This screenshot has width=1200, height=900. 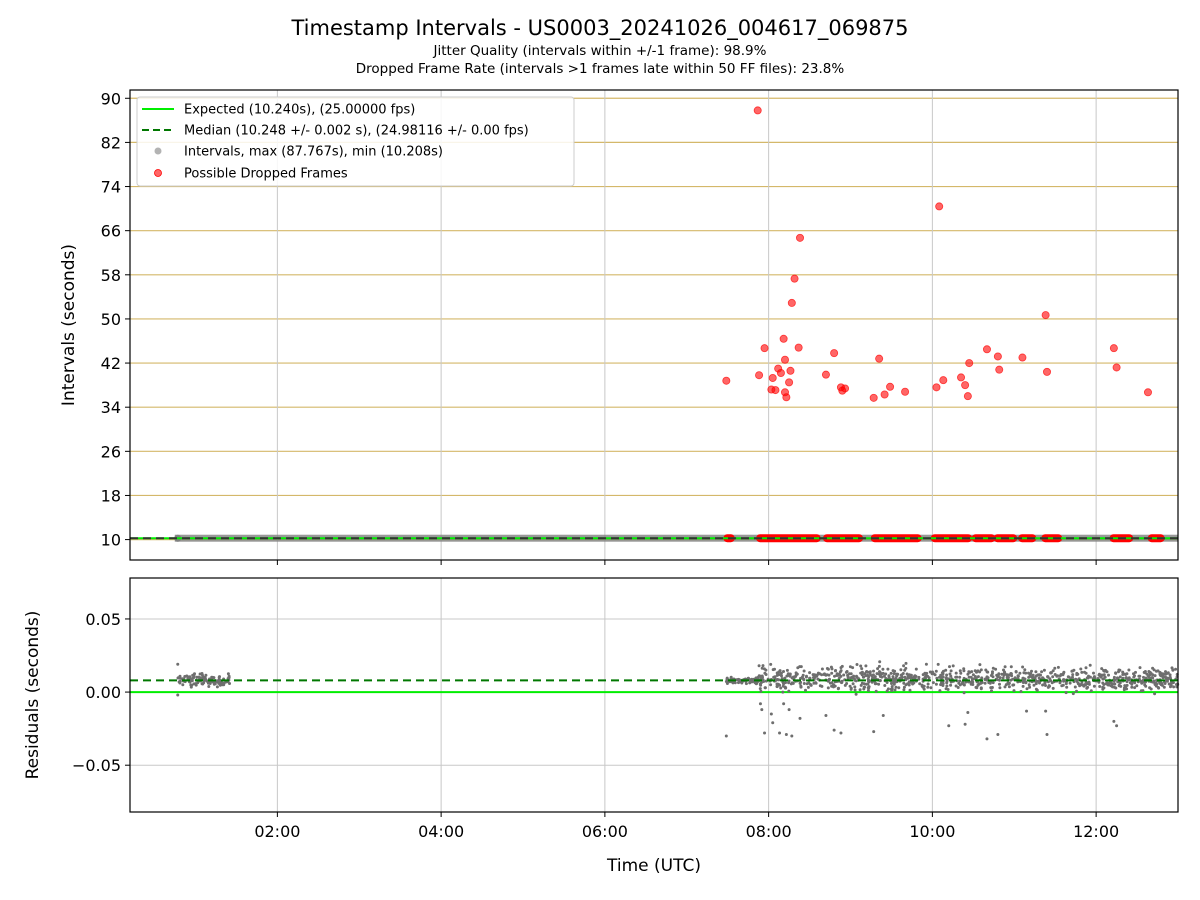 What do you see at coordinates (266, 174) in the screenshot?
I see `legend-entry: Possible Dropped Frames` at bounding box center [266, 174].